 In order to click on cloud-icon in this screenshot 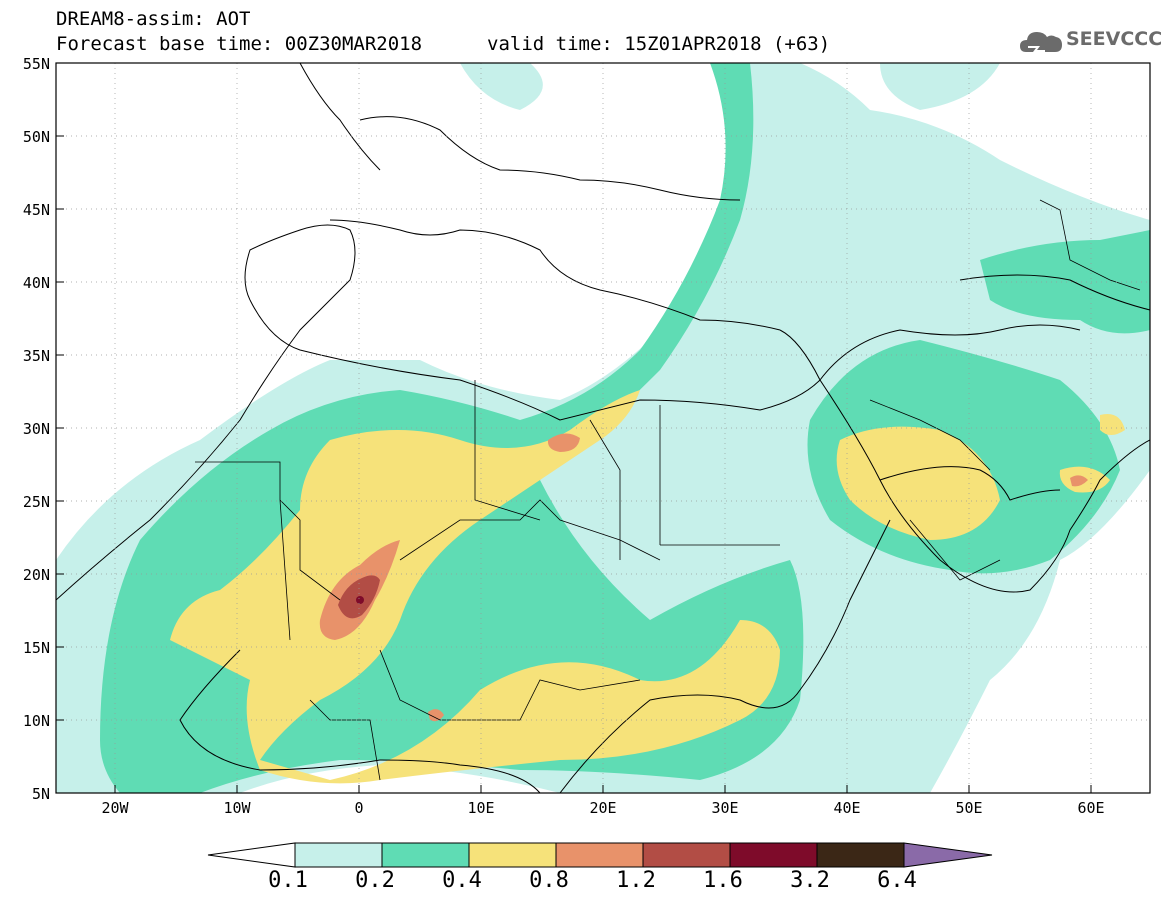, I will do `click(1041, 42)`.